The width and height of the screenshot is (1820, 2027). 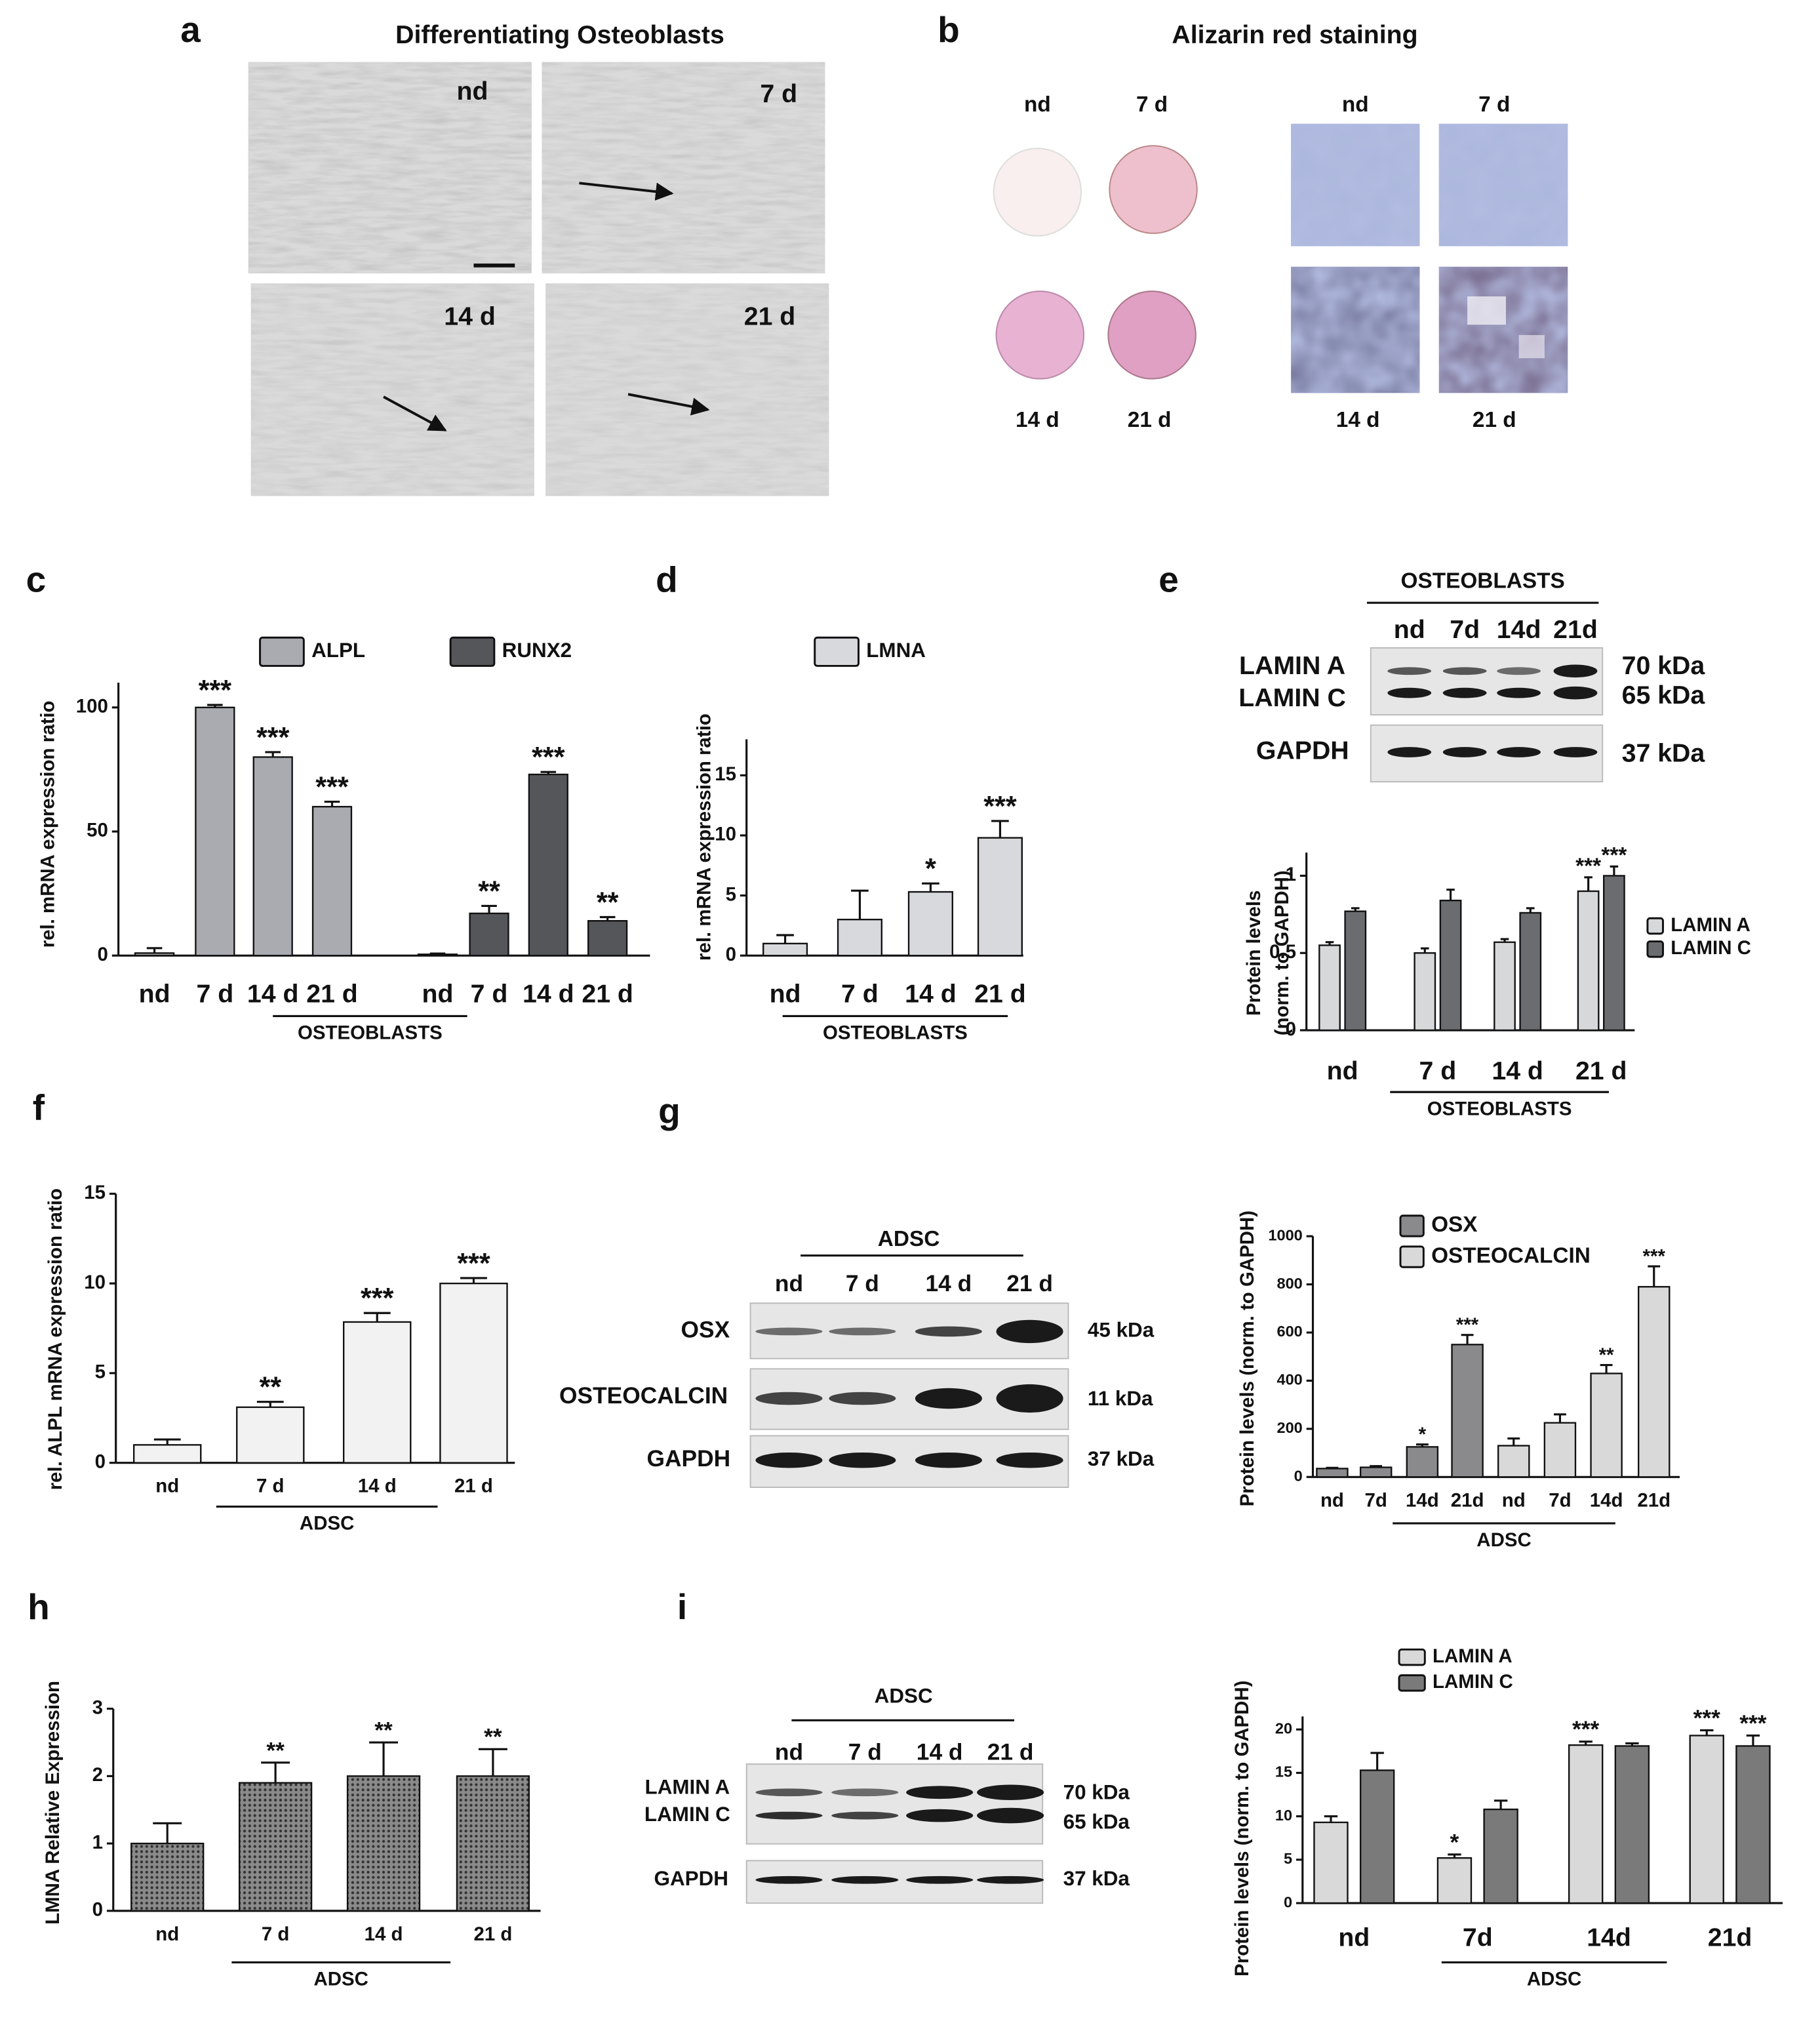 I want to click on y-axis-label: rel. mRNA expression ratio, so click(x=704, y=837).